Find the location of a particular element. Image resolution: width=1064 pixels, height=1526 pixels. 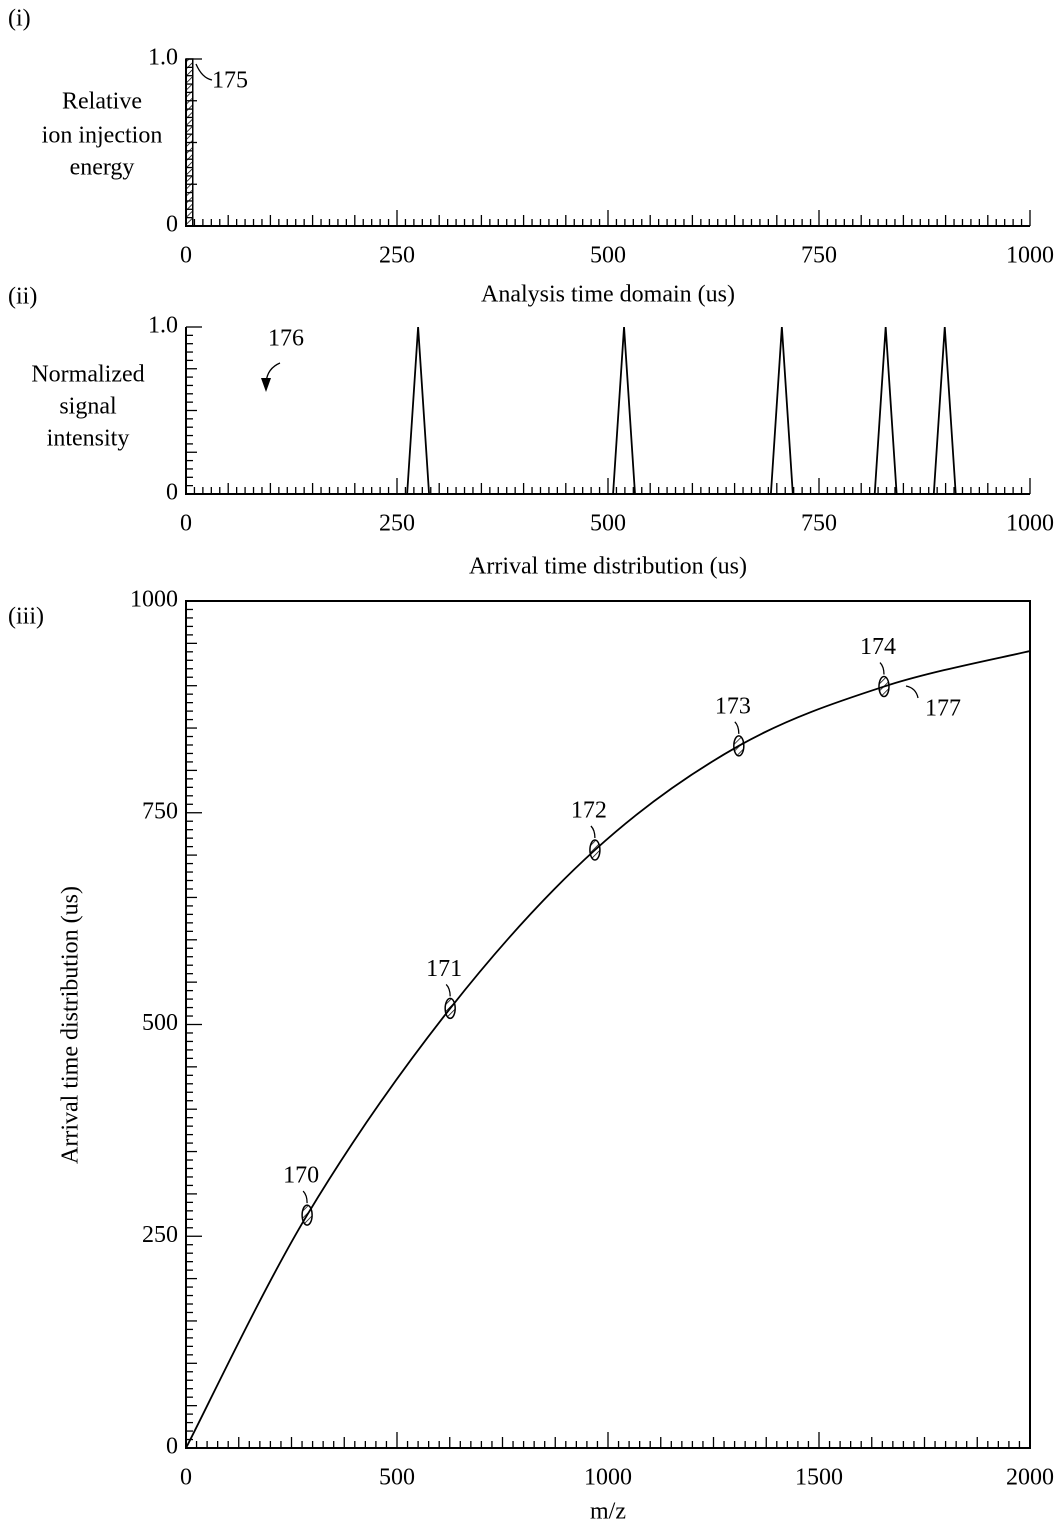

x-axis-label: Arrival time distribution (us) is located at coordinates (608, 567).